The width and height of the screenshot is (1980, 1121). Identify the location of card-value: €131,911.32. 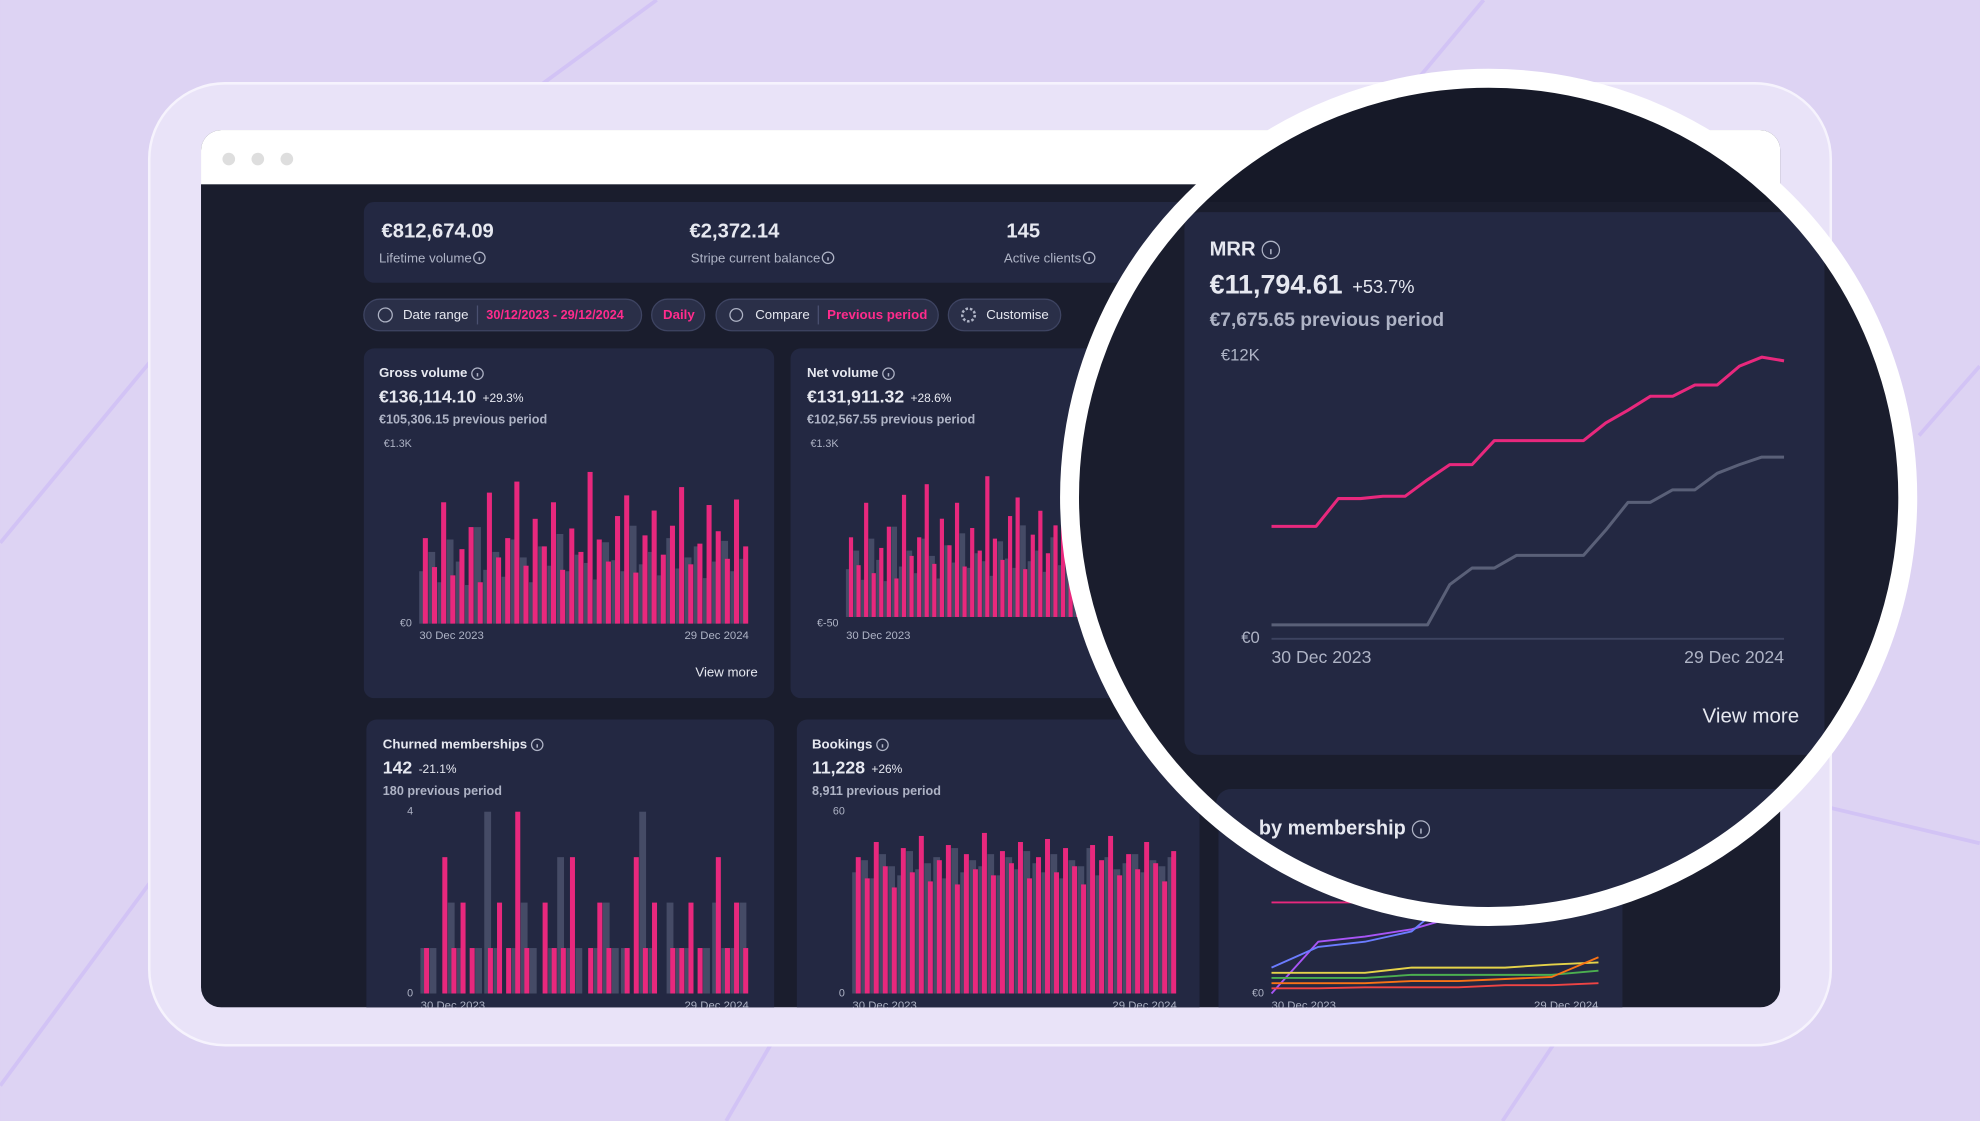
(855, 396).